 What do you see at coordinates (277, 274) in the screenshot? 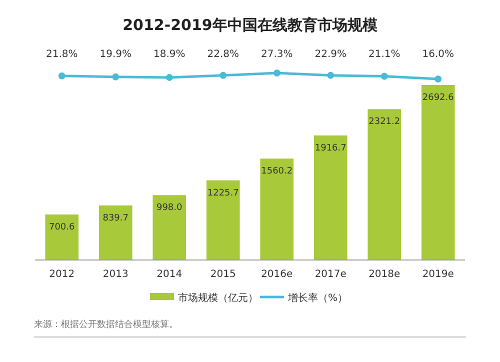
I see `x-tick-label: 2016e` at bounding box center [277, 274].